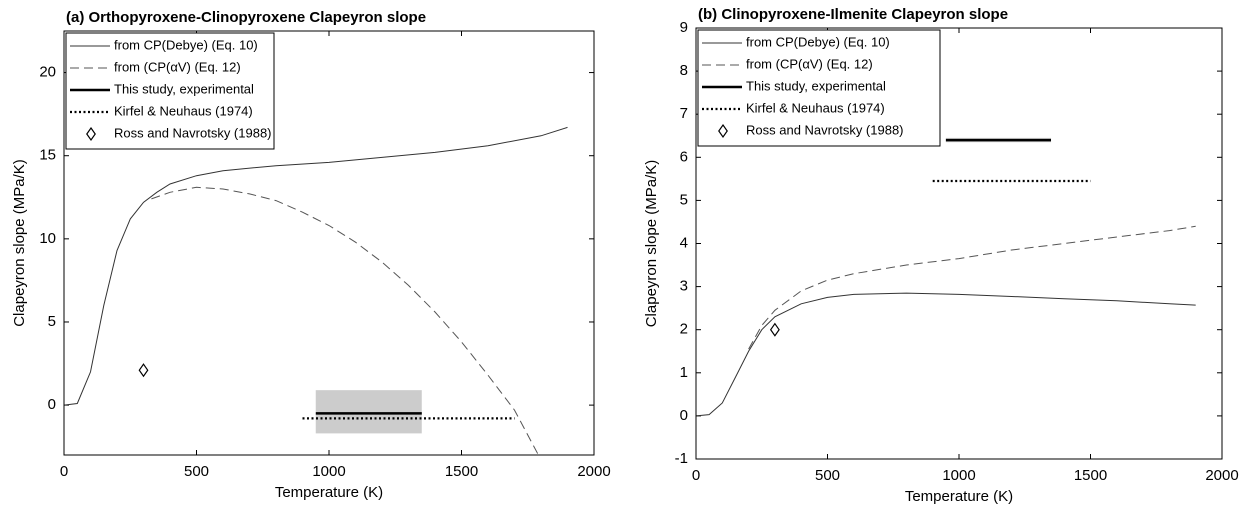 This screenshot has height=508, width=1249. I want to click on y-tick-label: 4, so click(684, 242).